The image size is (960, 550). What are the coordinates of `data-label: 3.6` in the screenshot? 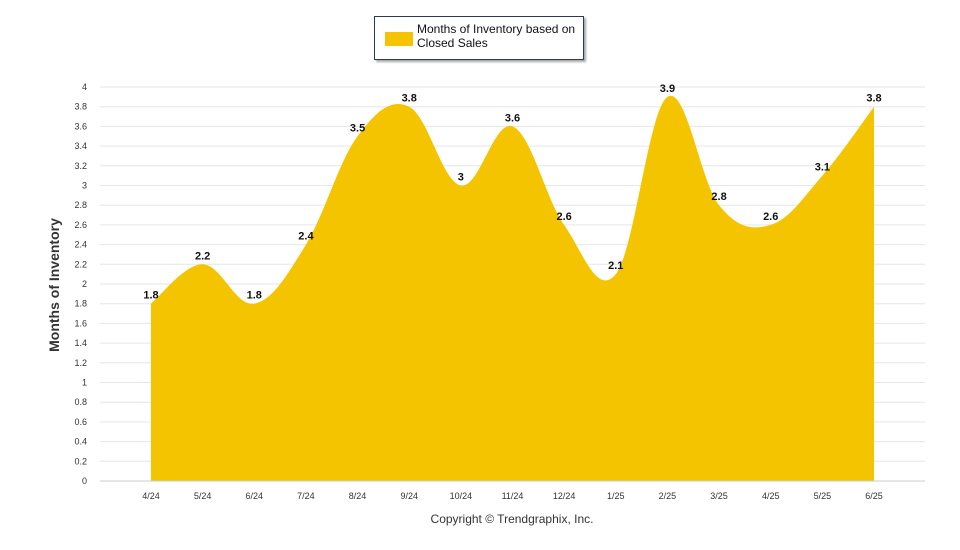 It's located at (512, 118).